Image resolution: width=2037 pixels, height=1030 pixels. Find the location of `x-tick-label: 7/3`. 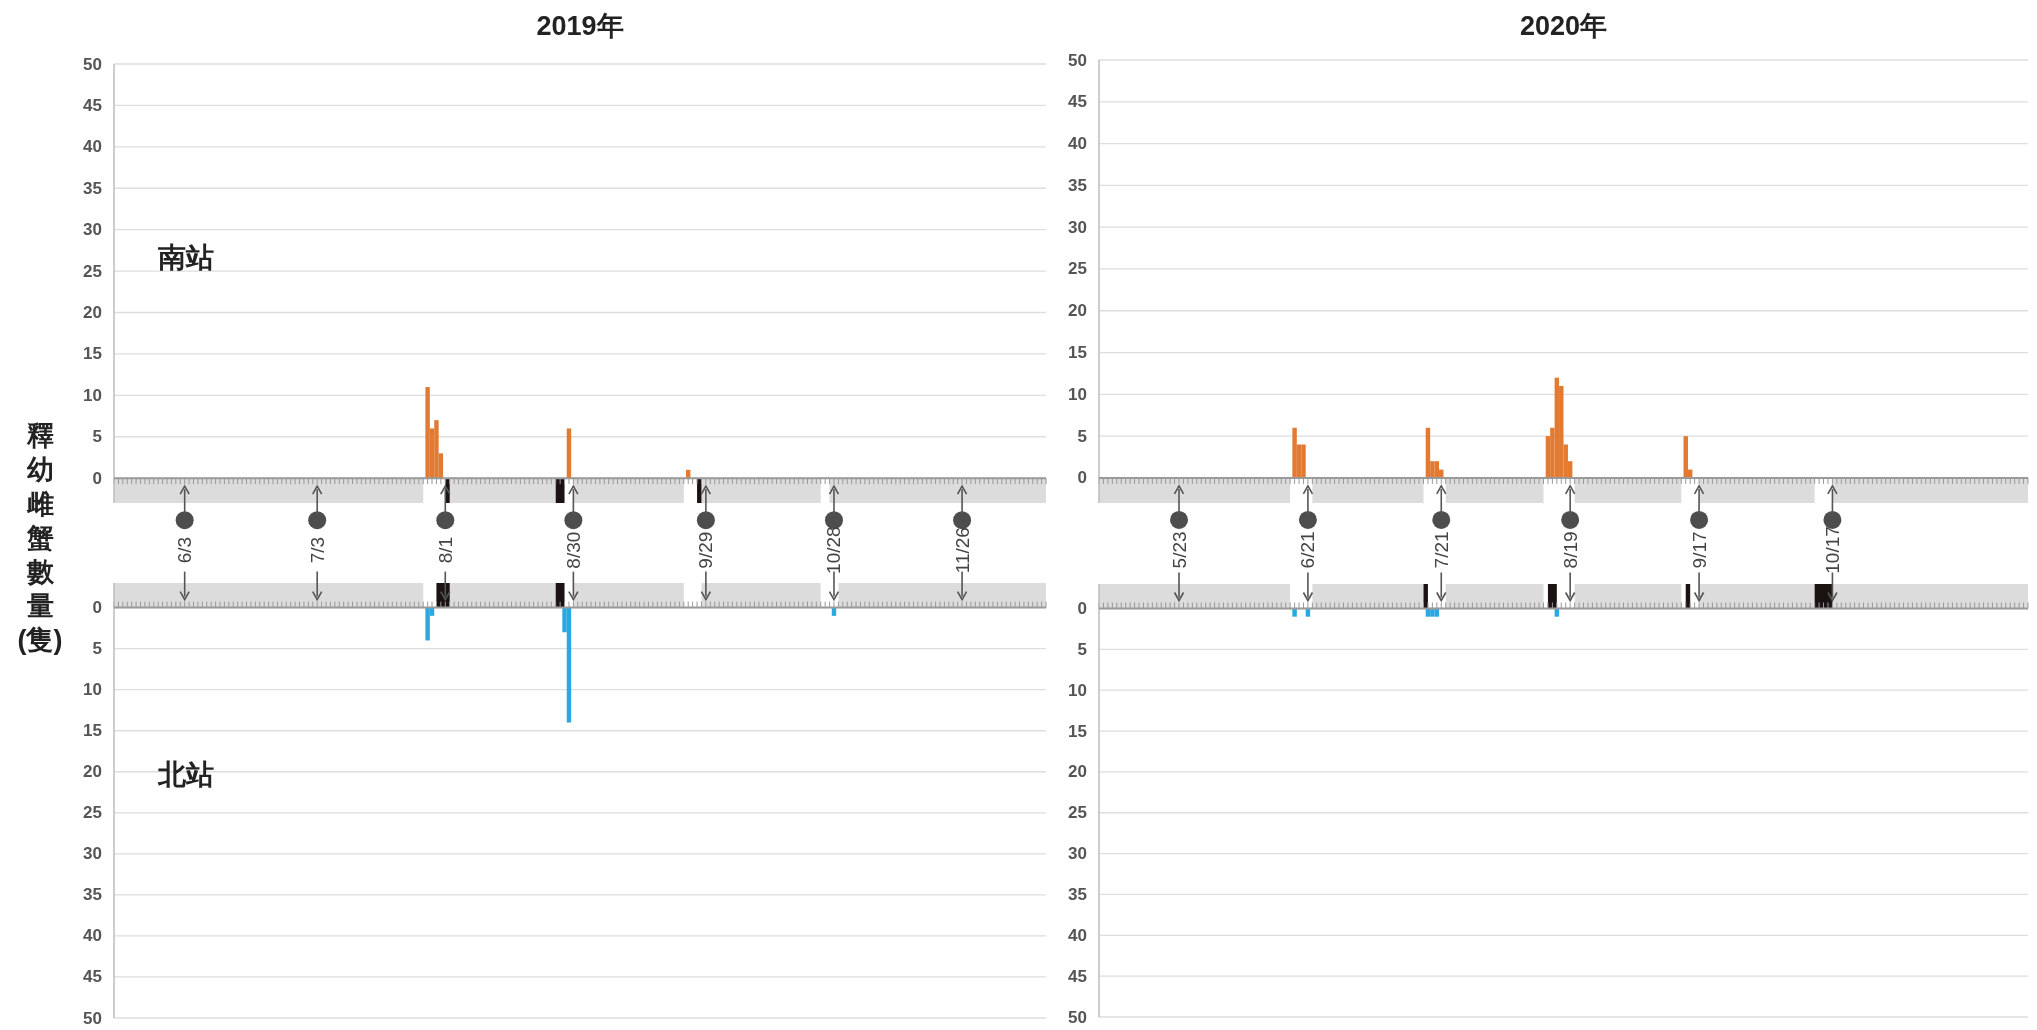

x-tick-label: 7/3 is located at coordinates (317, 550).